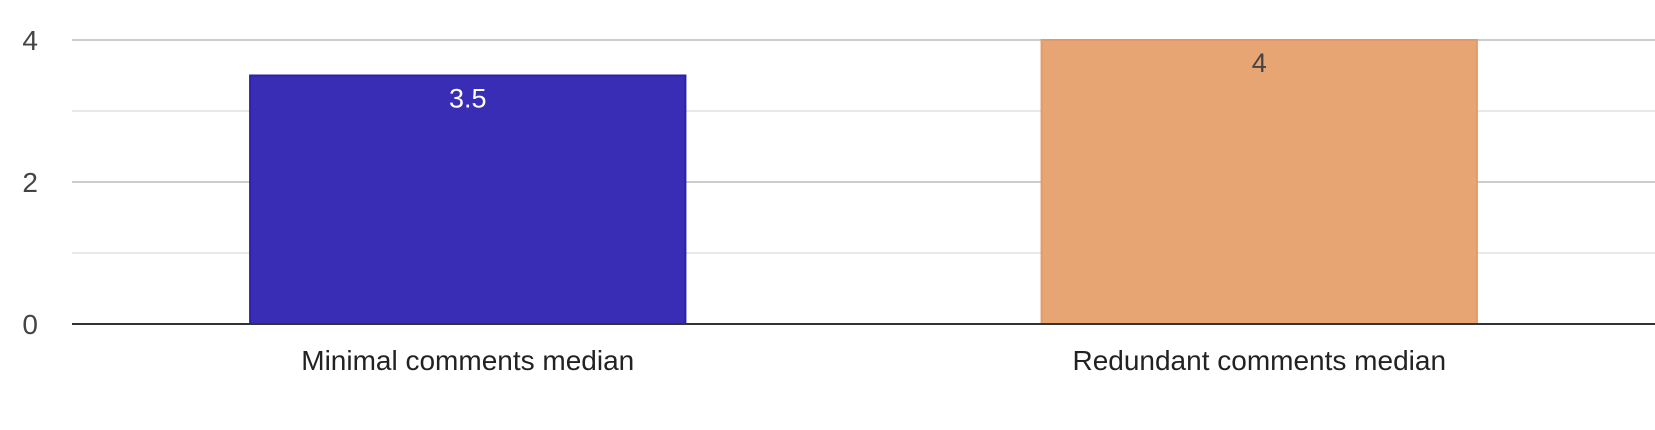  Describe the element at coordinates (1259, 360) in the screenshot. I see `x-tick-label-2: Redundant comments median` at that location.